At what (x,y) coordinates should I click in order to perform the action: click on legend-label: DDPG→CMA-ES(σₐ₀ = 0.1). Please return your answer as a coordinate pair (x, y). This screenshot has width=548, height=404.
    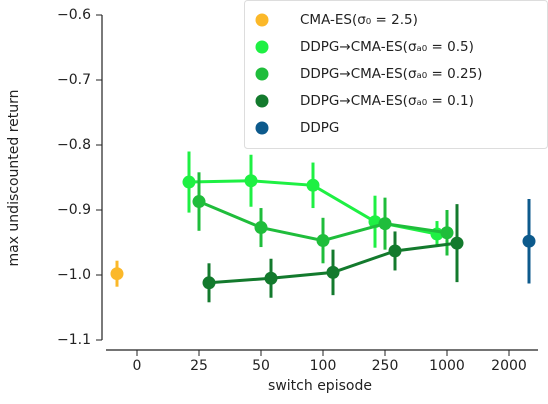
    Looking at the image, I should click on (387, 101).